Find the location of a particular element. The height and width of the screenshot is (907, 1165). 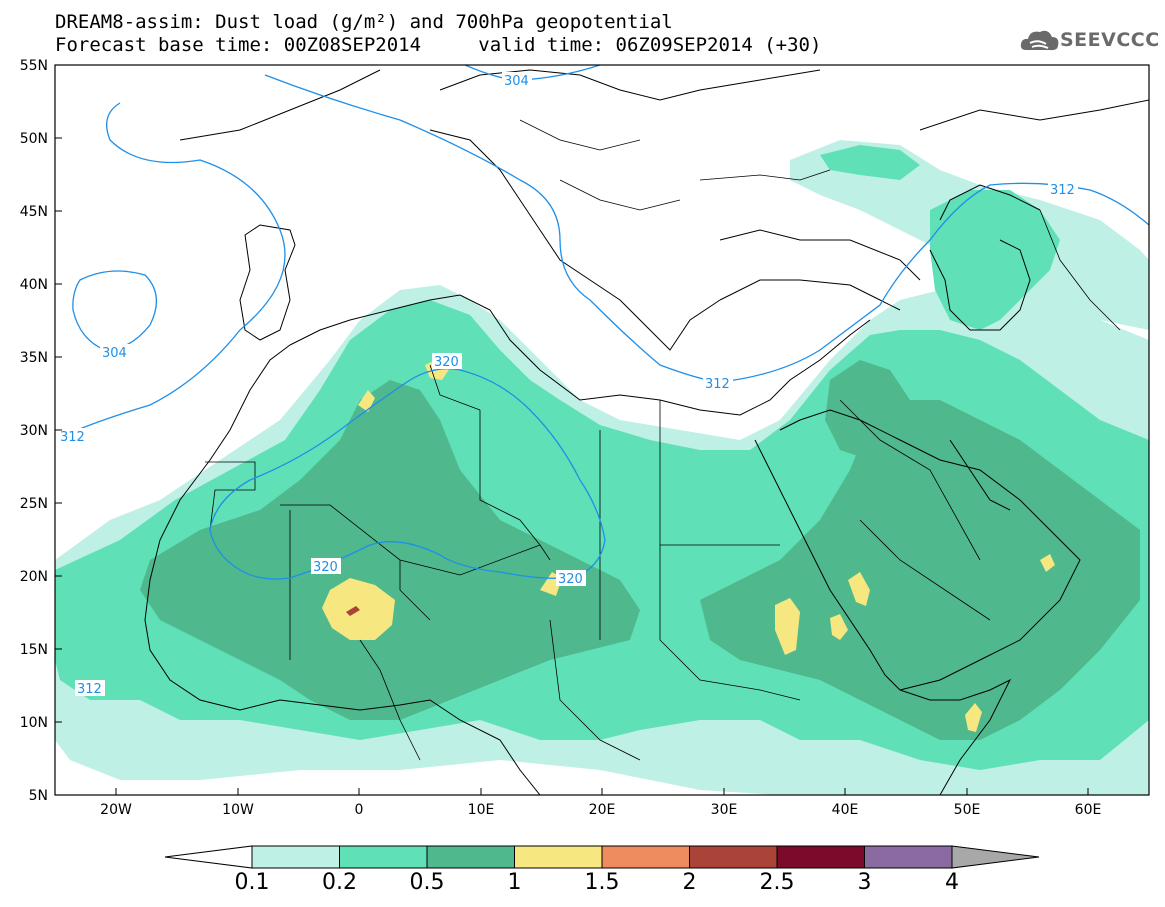

dust-level-1-g is located at coordinates (1047, 563).